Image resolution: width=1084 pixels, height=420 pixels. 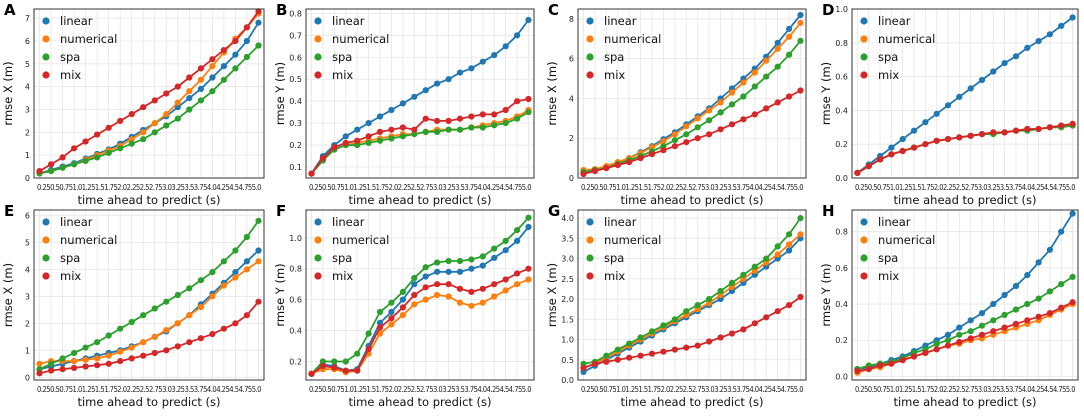 What do you see at coordinates (553, 10) in the screenshot?
I see `panel-label: C` at bounding box center [553, 10].